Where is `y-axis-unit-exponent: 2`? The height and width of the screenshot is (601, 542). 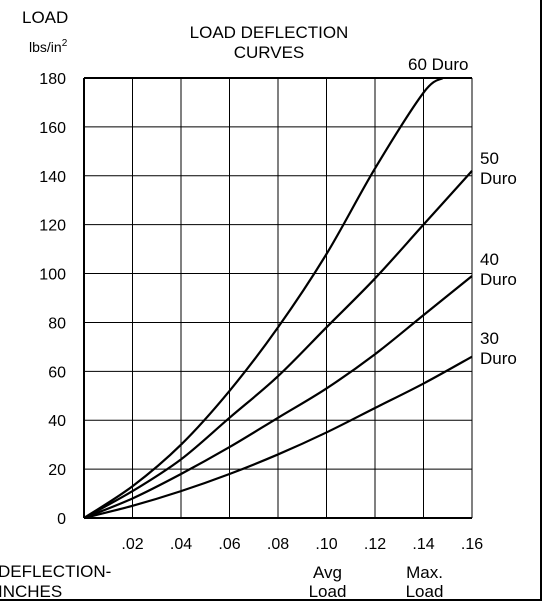 y-axis-unit-exponent: 2 is located at coordinates (65, 43).